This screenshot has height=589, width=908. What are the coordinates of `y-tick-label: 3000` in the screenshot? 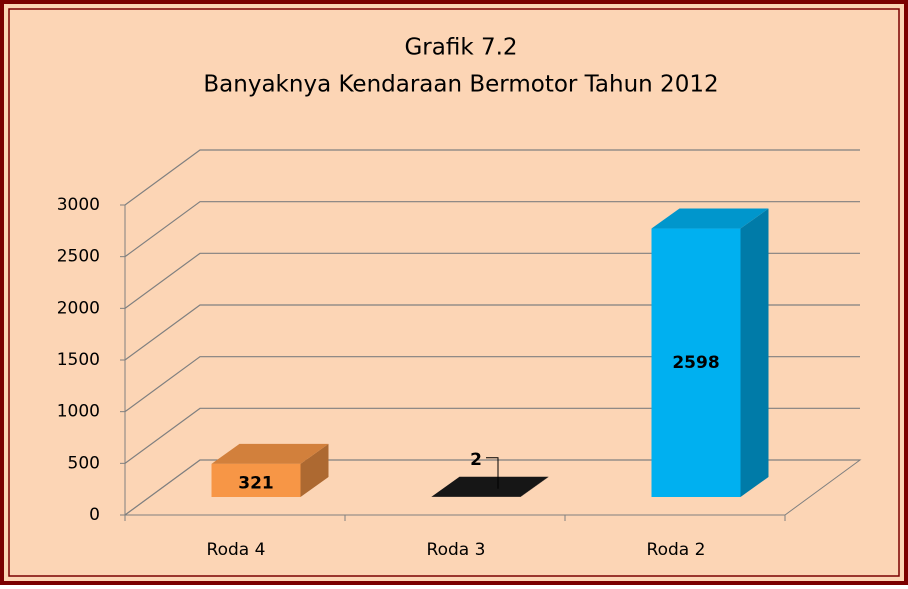 It's located at (78, 205).